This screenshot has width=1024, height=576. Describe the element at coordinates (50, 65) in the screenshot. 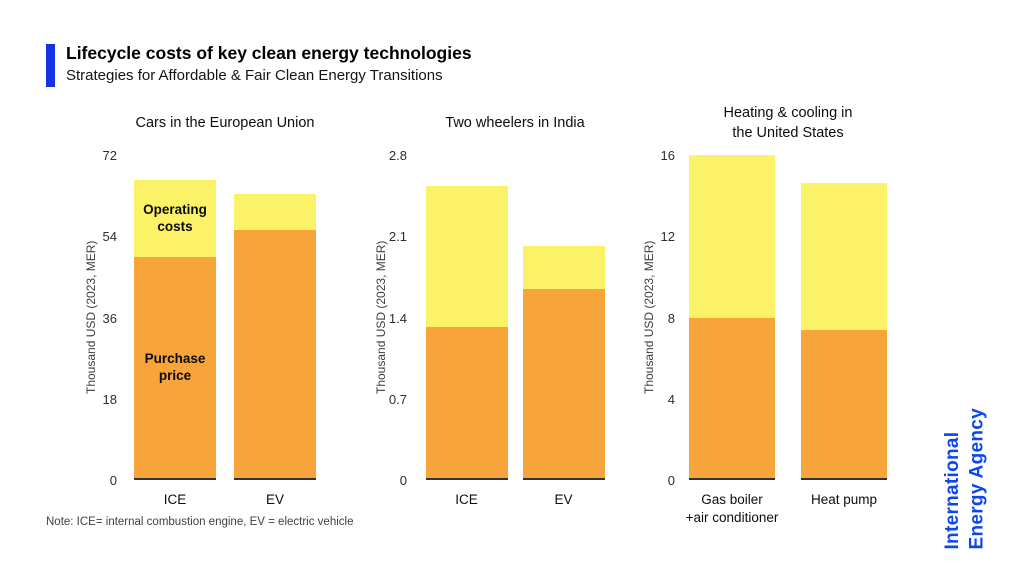

I see `title-accent-bar` at that location.